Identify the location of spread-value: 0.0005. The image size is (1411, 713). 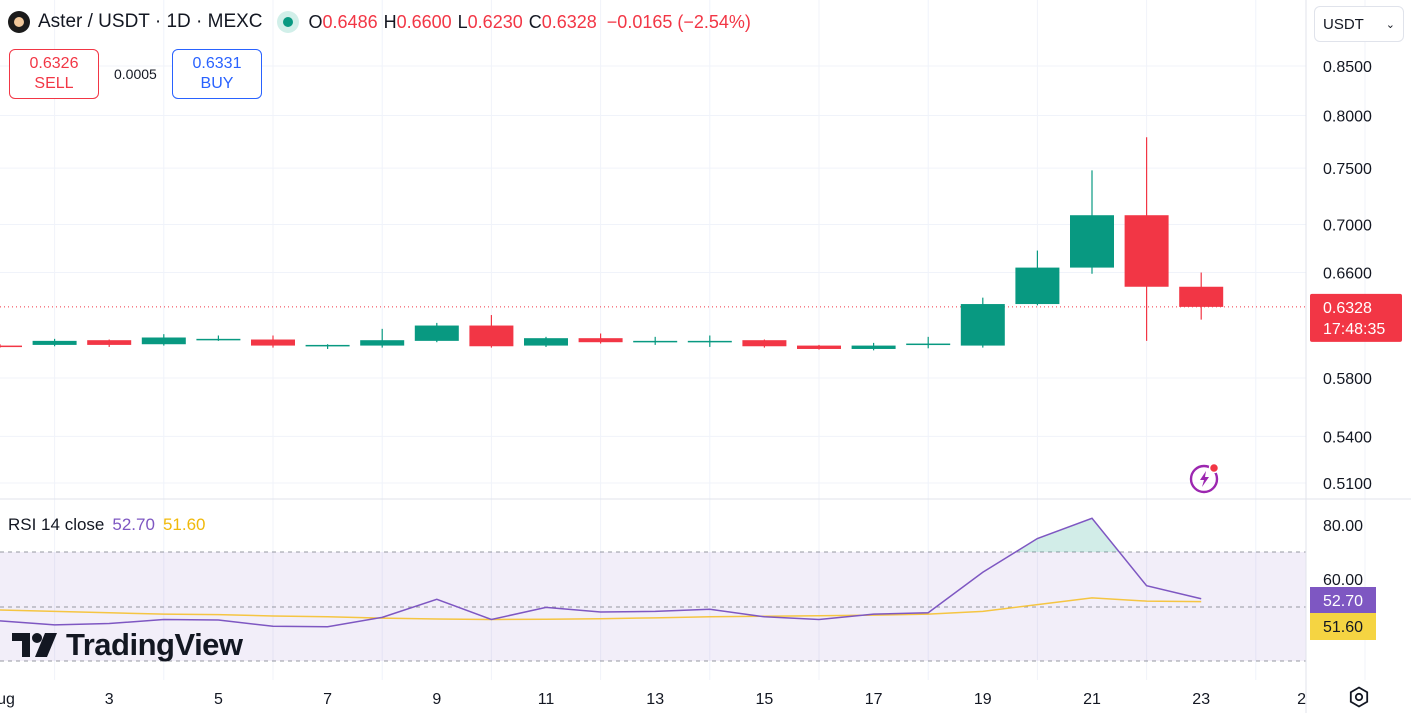
(135, 74).